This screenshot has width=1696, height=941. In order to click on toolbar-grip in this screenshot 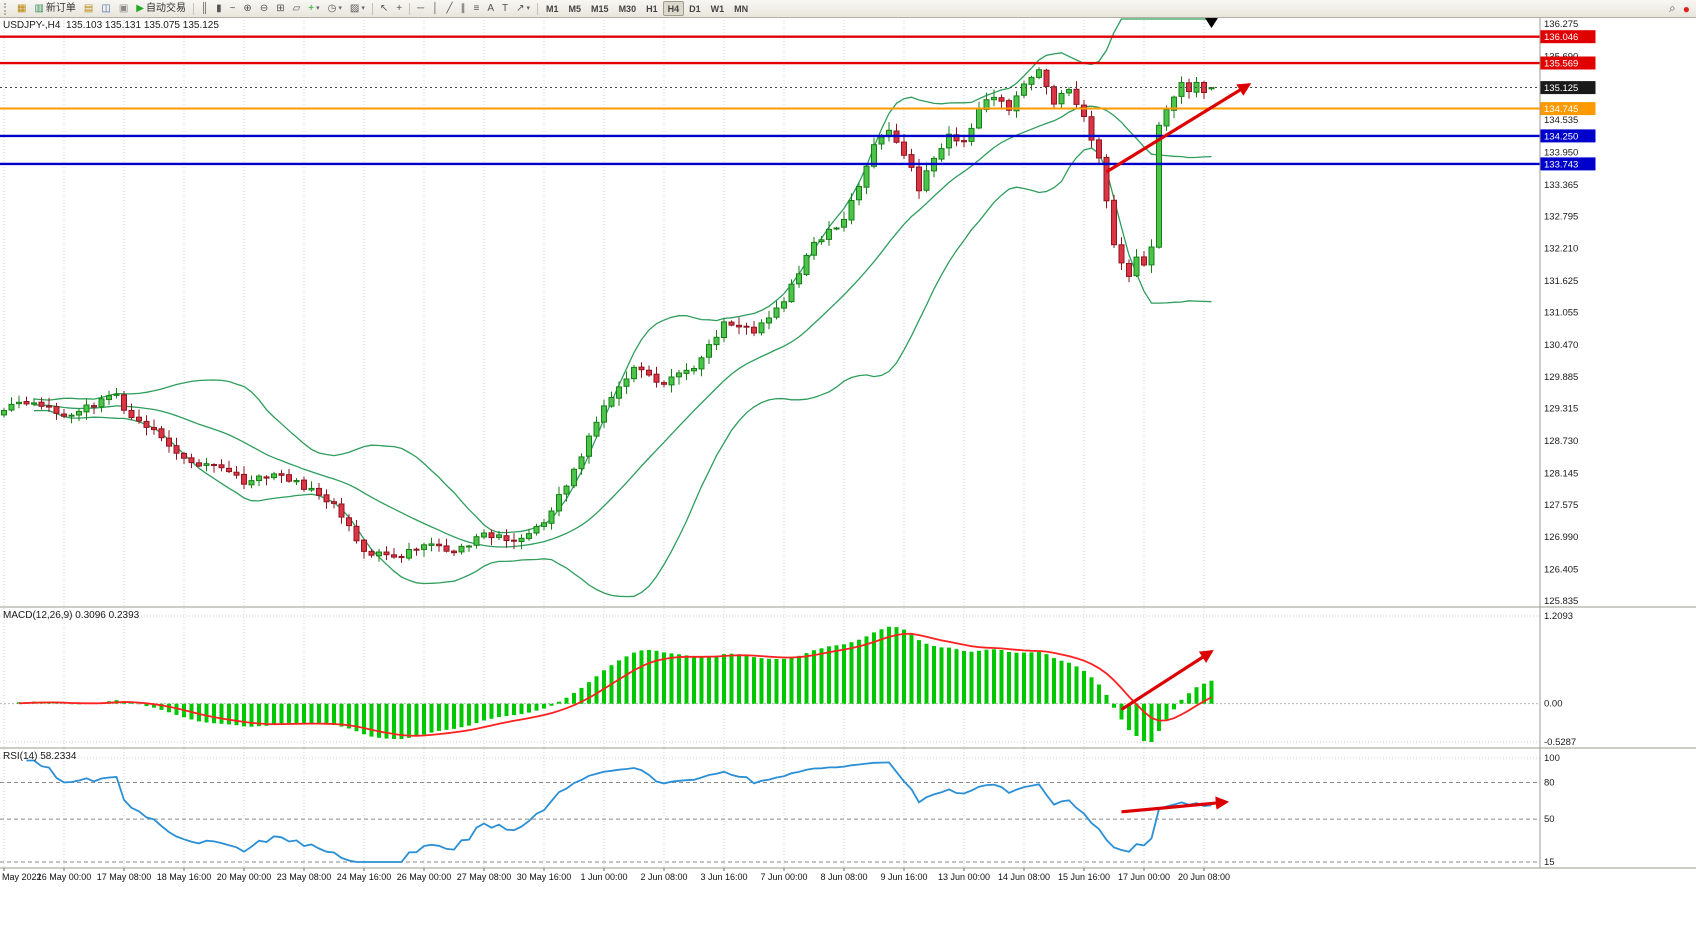, I will do `click(6, 8)`.